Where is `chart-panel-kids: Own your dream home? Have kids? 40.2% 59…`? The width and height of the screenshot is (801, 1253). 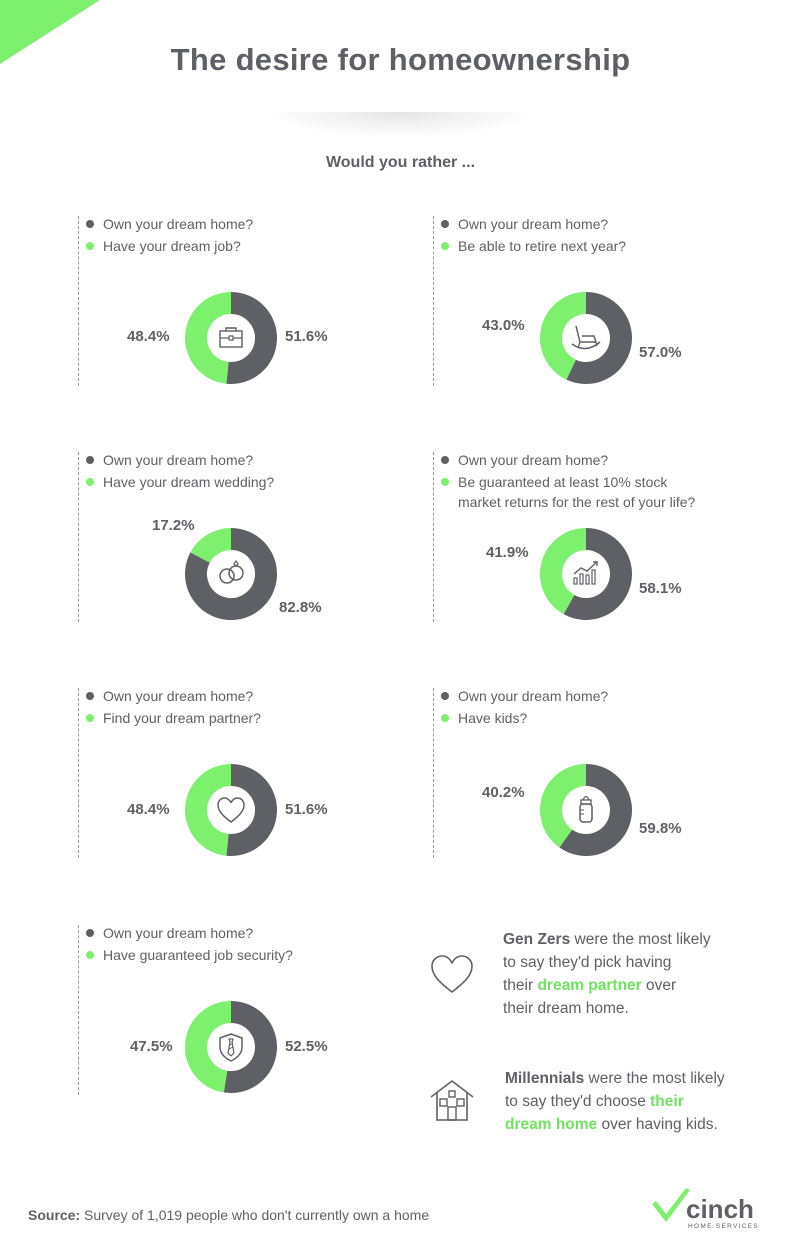 chart-panel-kids: Own your dream home? Have kids? 40.2% 59… is located at coordinates (603, 773).